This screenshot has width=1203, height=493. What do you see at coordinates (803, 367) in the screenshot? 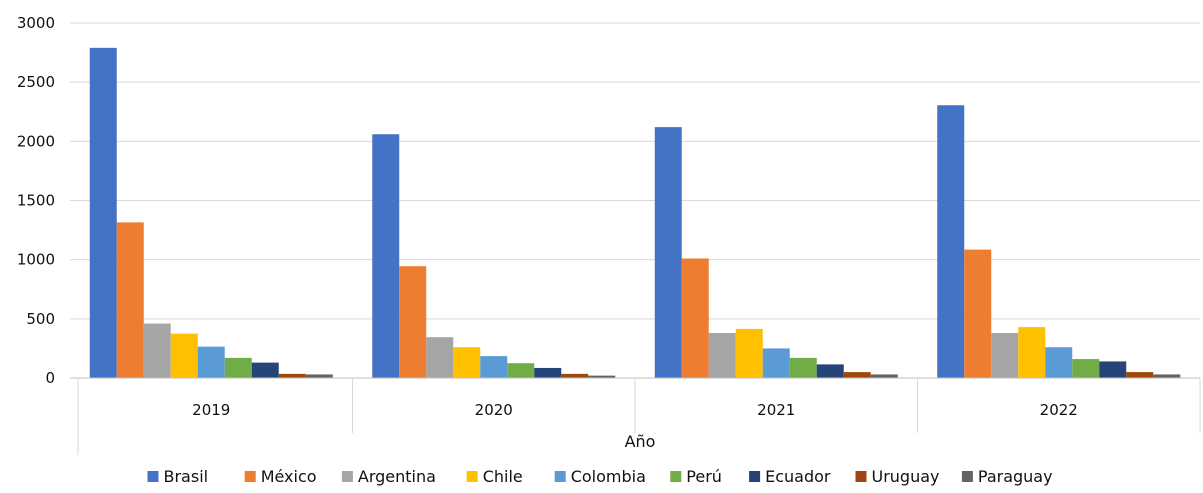
I see `bar-peru-2021` at bounding box center [803, 367].